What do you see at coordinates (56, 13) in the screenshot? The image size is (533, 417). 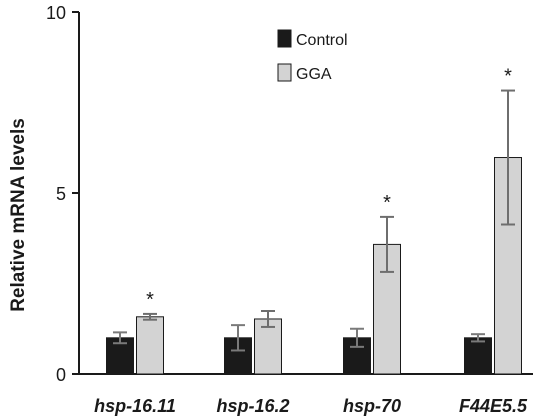 I see `y-tick-label: 10` at bounding box center [56, 13].